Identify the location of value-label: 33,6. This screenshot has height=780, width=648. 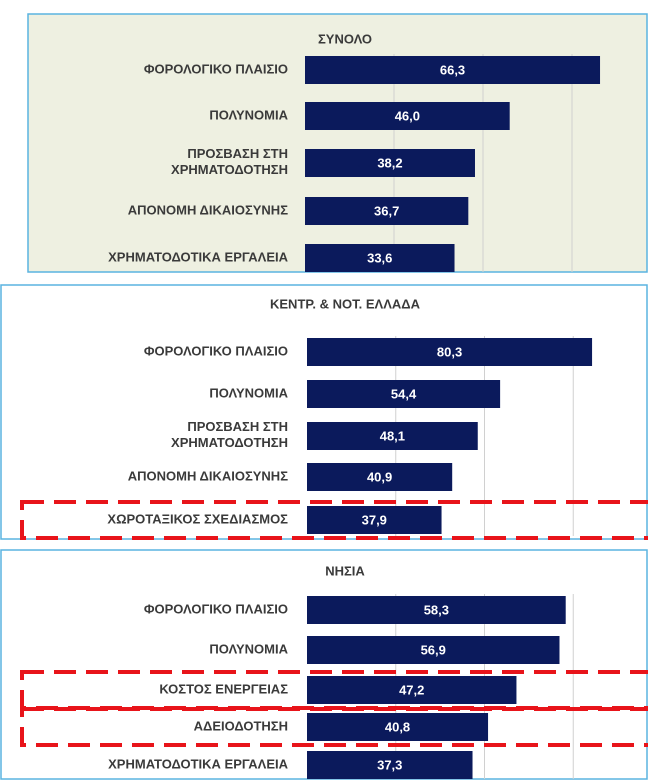
(379, 257).